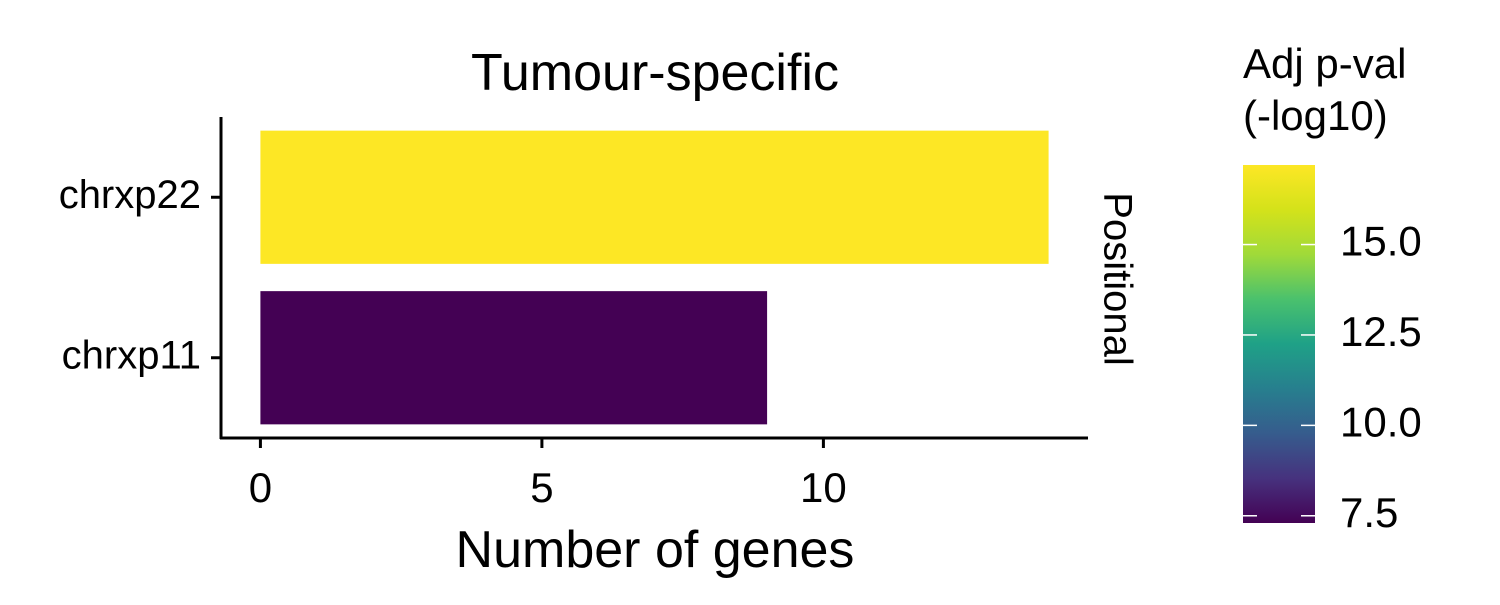 The image size is (1500, 605). What do you see at coordinates (1117, 278) in the screenshot?
I see `facet-strip-label: Positional` at bounding box center [1117, 278].